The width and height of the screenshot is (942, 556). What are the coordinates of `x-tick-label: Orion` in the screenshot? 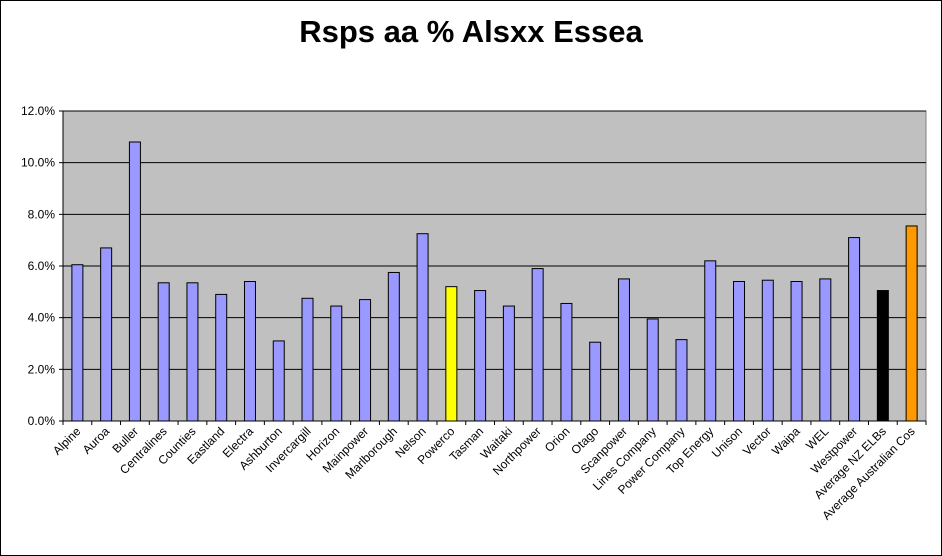 It's located at (557, 439).